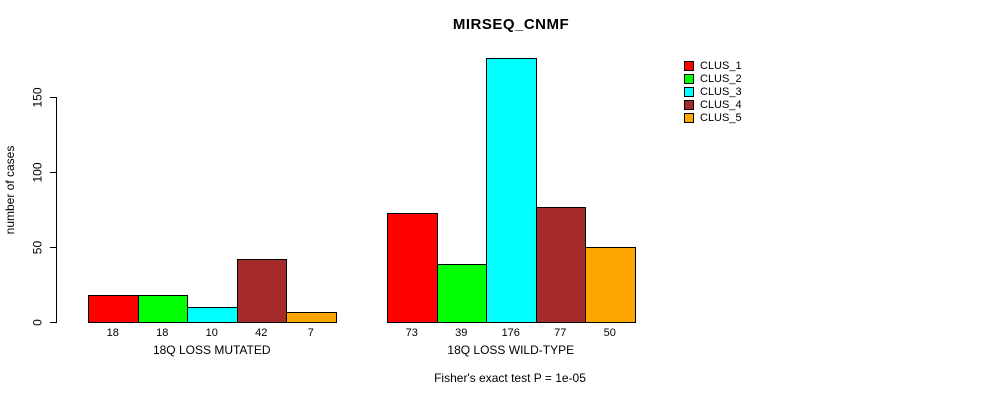  I want to click on fisher-test-caption: Fisher's exact test P = 1e-05, so click(510, 378).